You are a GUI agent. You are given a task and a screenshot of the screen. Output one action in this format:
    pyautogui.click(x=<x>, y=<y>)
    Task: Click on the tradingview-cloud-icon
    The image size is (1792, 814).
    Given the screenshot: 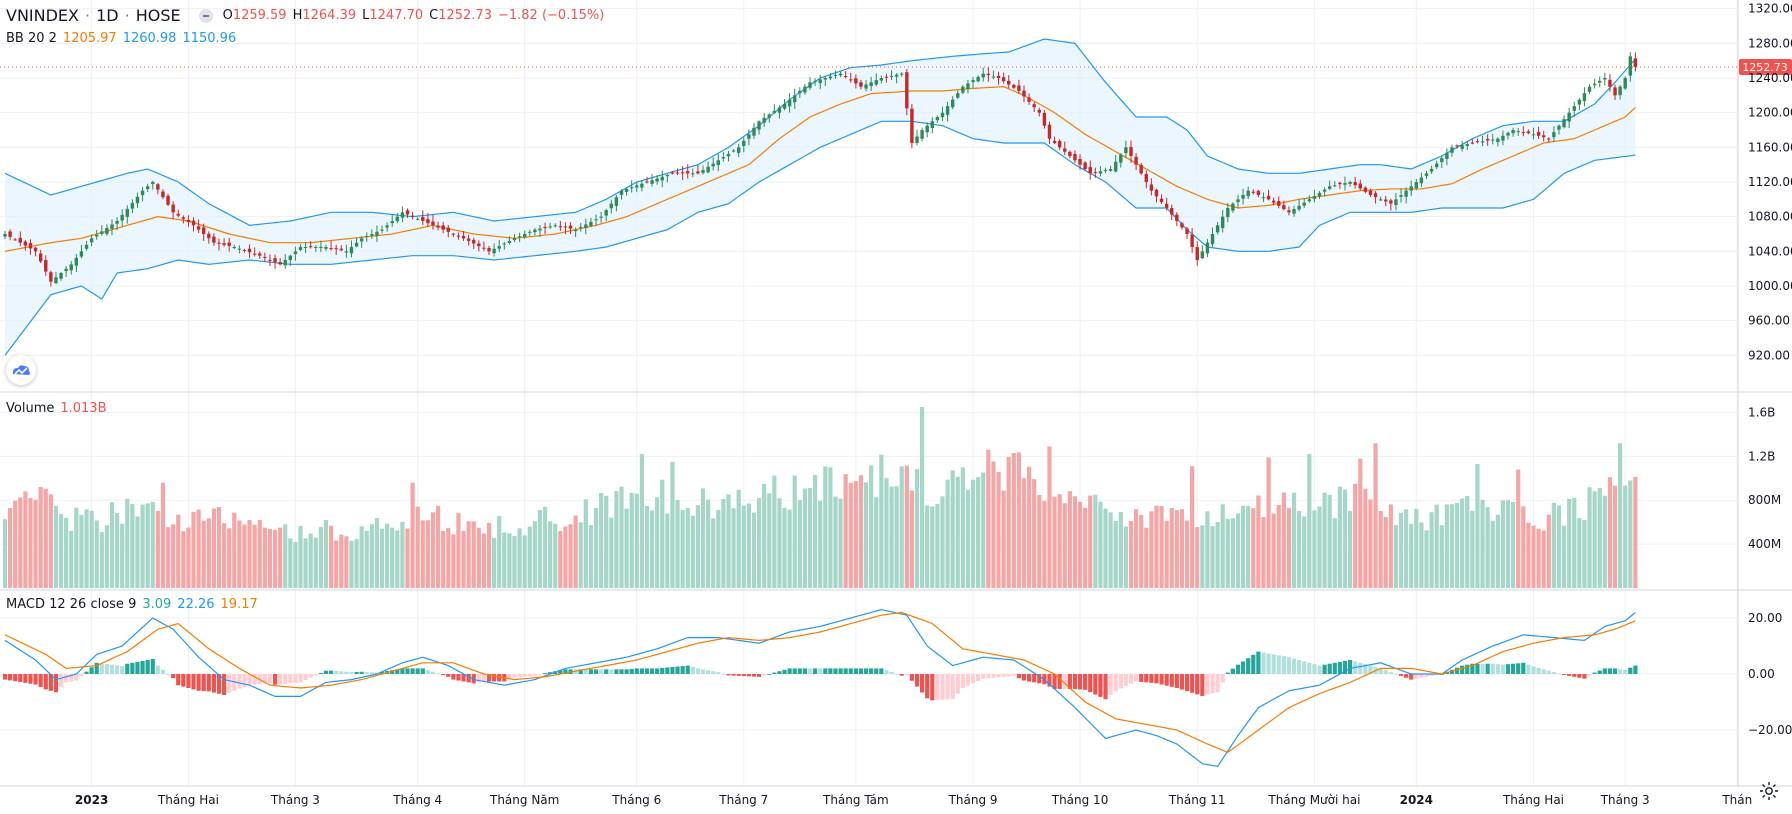 What is the action you would take?
    pyautogui.click(x=21, y=370)
    